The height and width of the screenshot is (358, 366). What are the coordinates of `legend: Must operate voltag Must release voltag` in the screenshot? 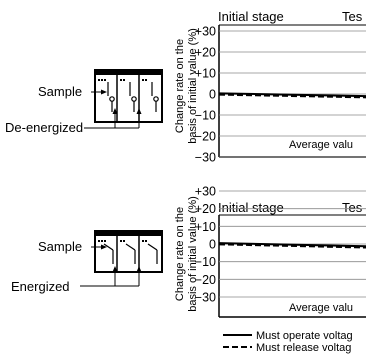 It's located at (288, 342).